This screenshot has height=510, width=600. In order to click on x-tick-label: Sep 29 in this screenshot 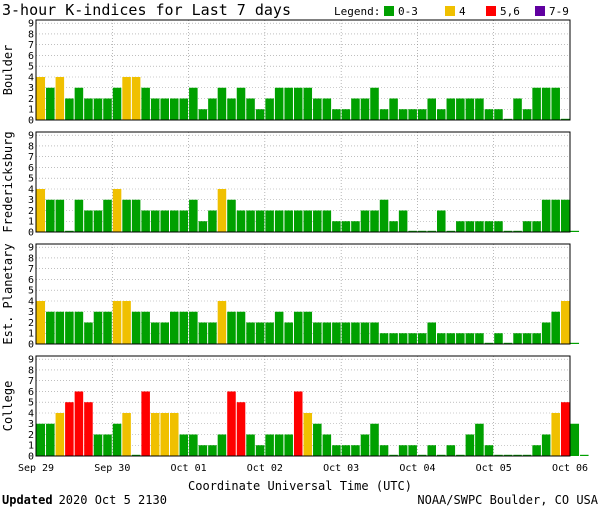, I will do `click(36, 468)`.